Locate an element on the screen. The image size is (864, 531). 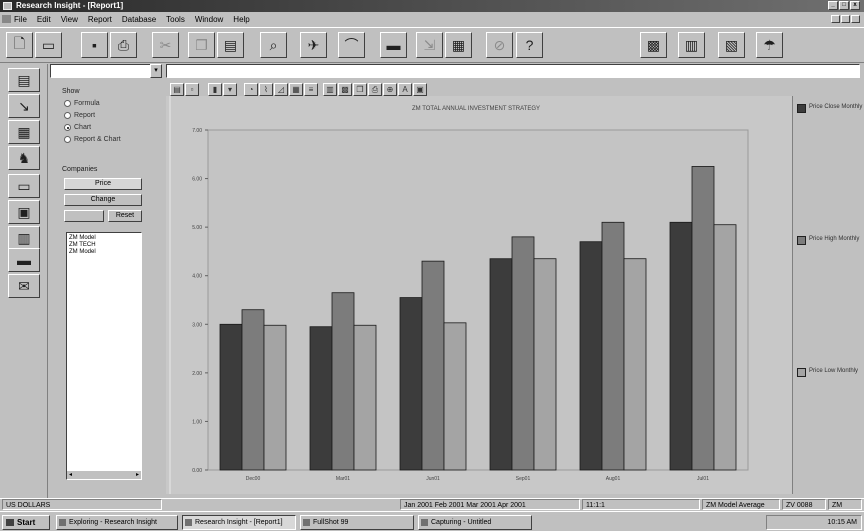
report-tool-icon: ▤ is located at coordinates (24, 80).